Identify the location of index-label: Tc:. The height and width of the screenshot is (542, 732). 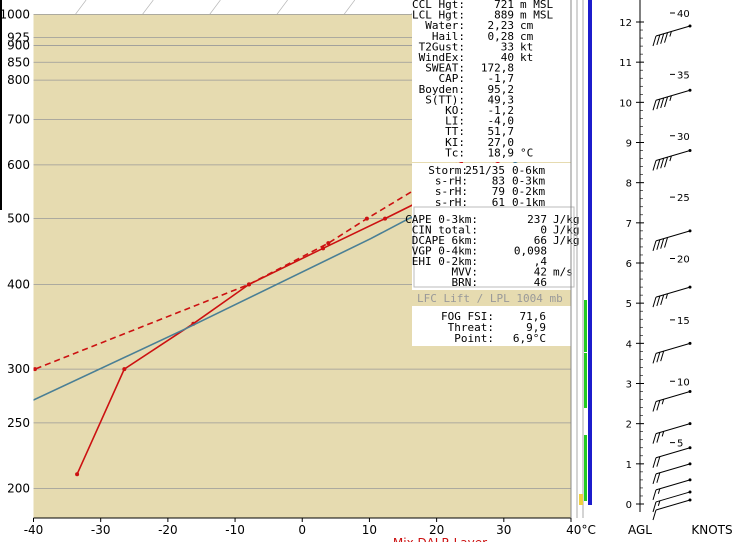
(455, 152).